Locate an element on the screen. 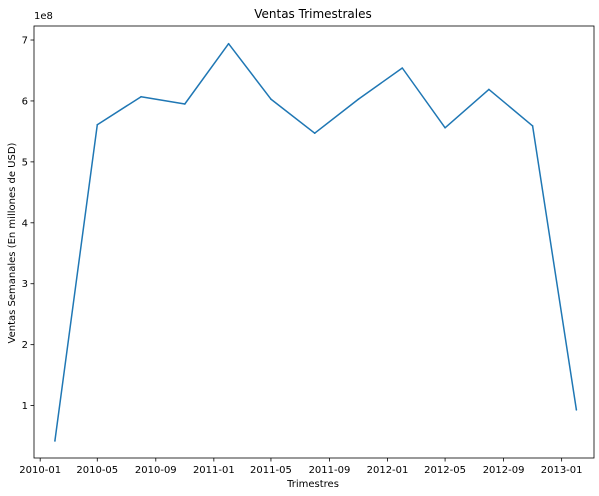 This screenshot has height=496, width=599. y-axis: 1 2 3 4 5 6 7 is located at coordinates (28, 224).